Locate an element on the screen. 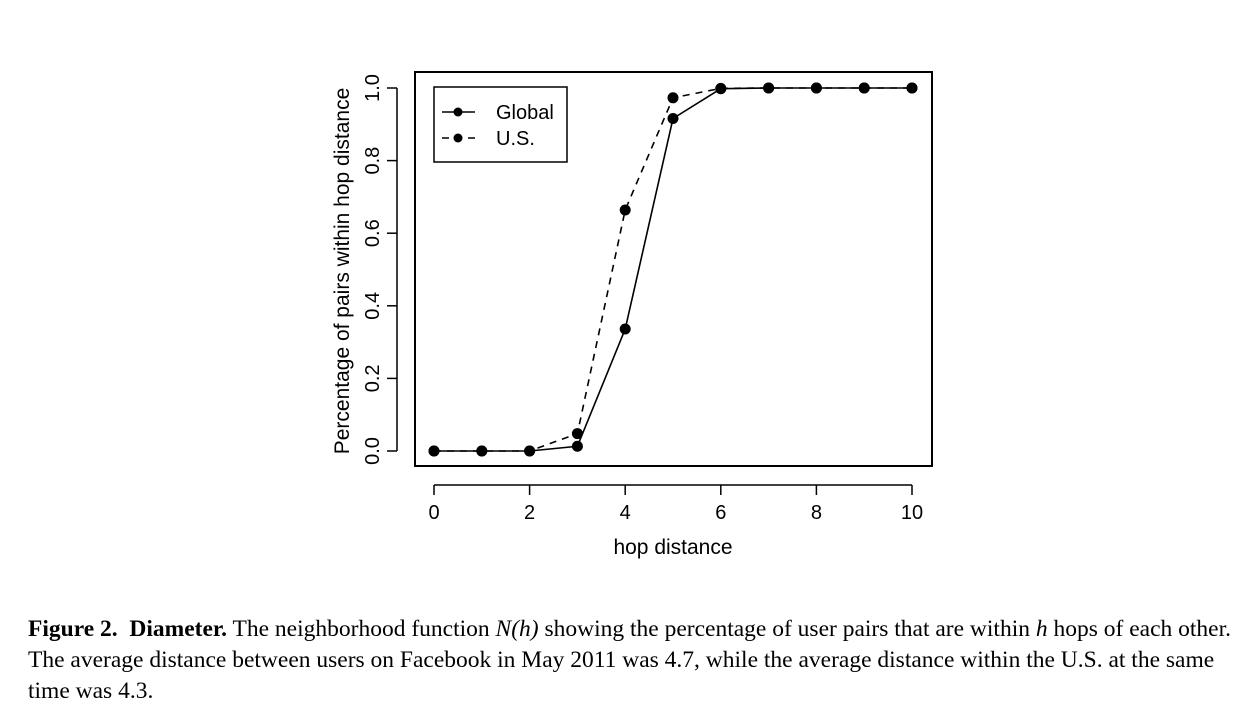 The height and width of the screenshot is (726, 1255). x-axis-title: hop distance is located at coordinates (672, 547).